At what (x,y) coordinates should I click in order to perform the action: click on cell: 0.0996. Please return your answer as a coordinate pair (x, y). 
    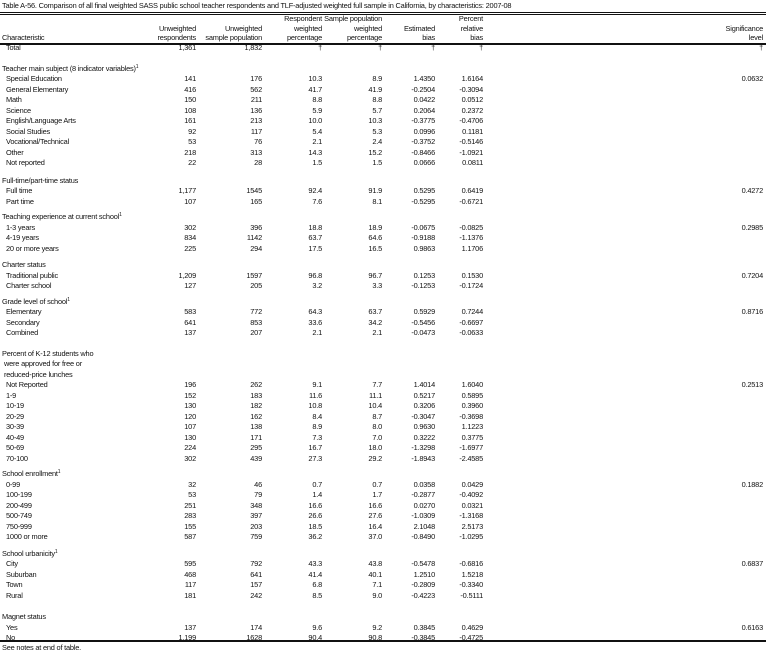
    Looking at the image, I should click on (424, 131).